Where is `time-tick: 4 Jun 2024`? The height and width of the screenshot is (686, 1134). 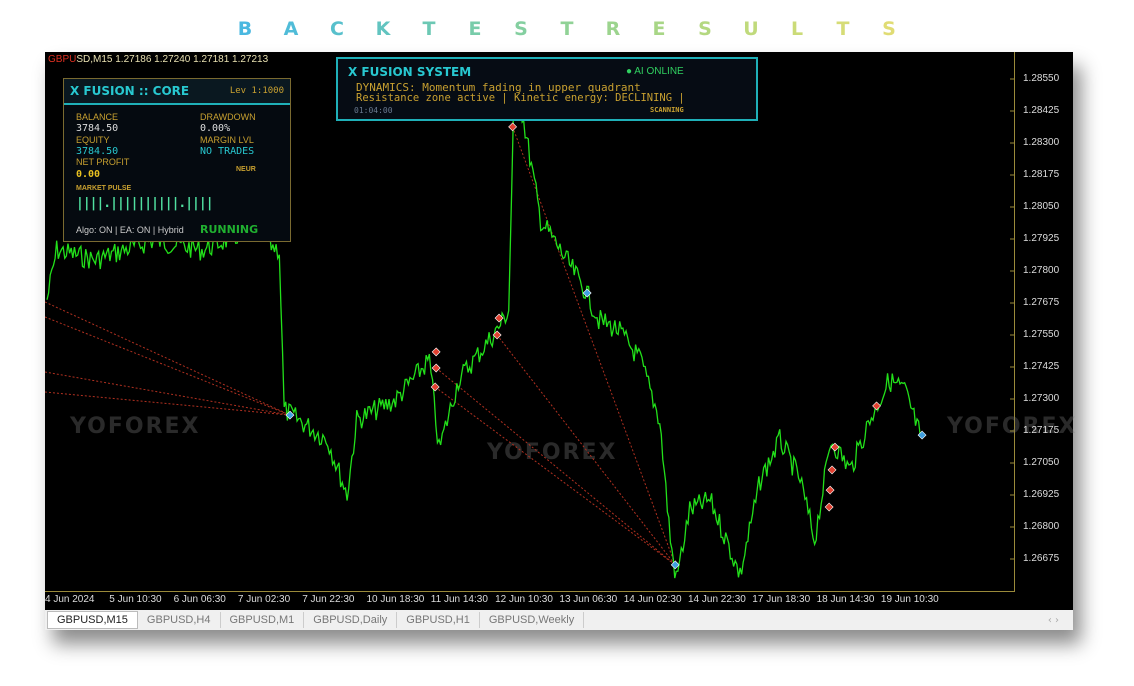 time-tick: 4 Jun 2024 is located at coordinates (70, 599).